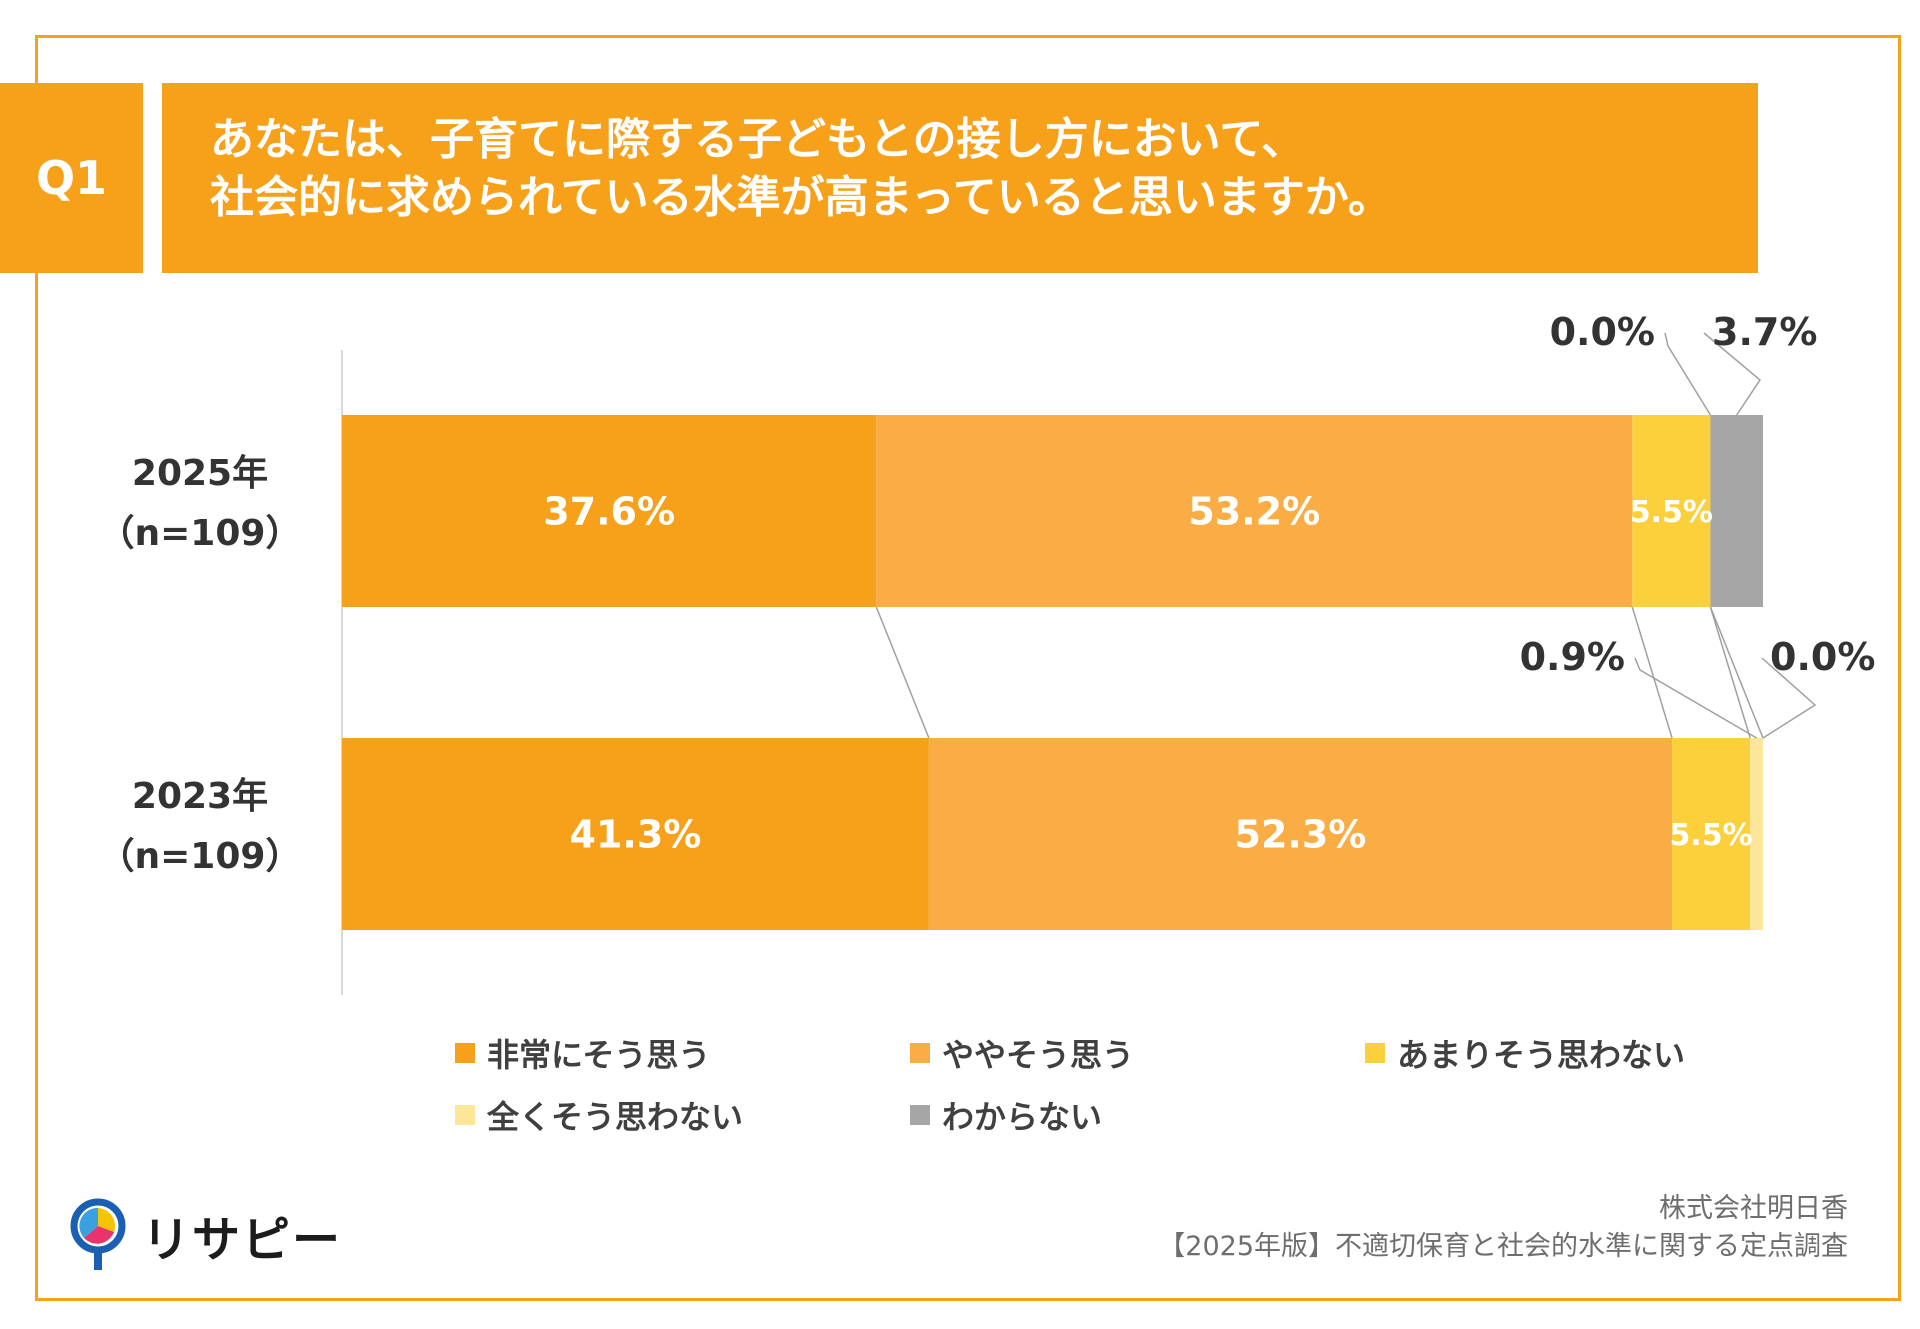 The height and width of the screenshot is (1329, 1920). Describe the element at coordinates (1572, 657) in the screenshot. I see `callout-data-label: 0.9%` at that location.